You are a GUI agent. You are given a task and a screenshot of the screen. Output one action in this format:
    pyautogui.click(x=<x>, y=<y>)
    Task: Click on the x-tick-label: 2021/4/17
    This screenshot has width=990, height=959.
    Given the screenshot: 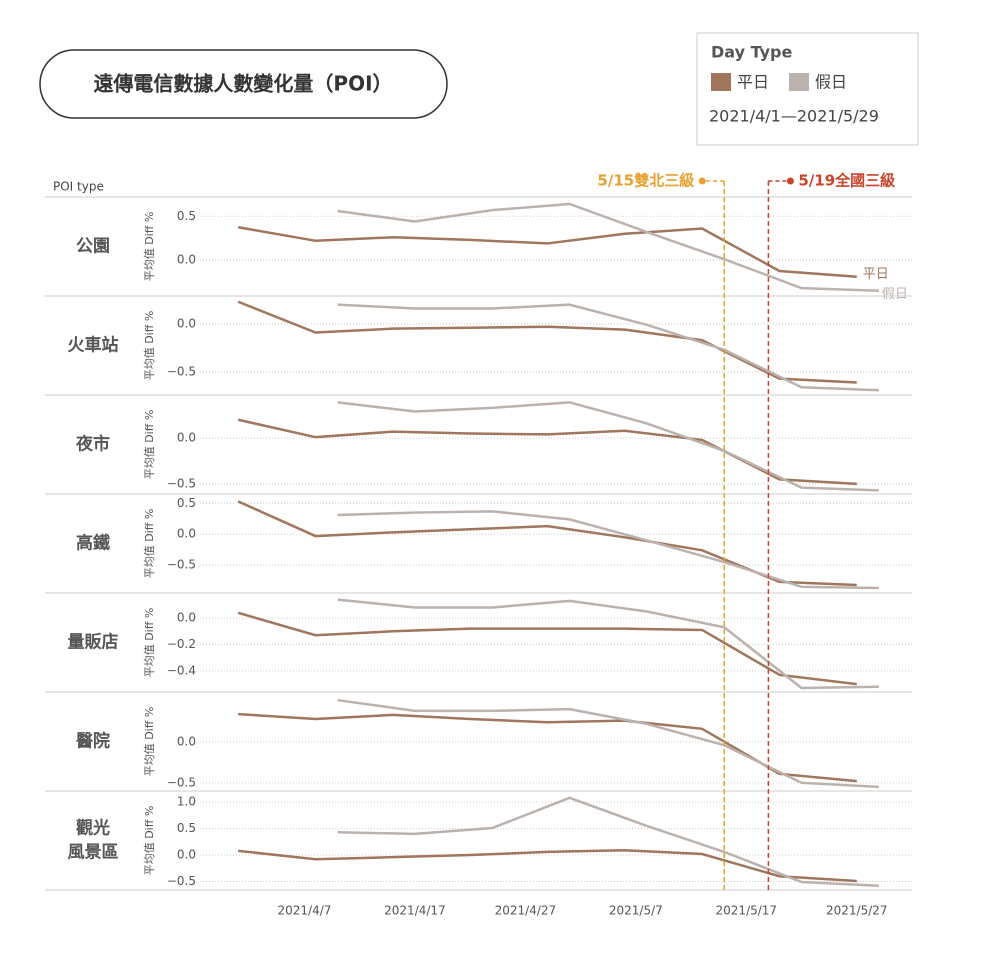 What is the action you would take?
    pyautogui.click(x=415, y=911)
    